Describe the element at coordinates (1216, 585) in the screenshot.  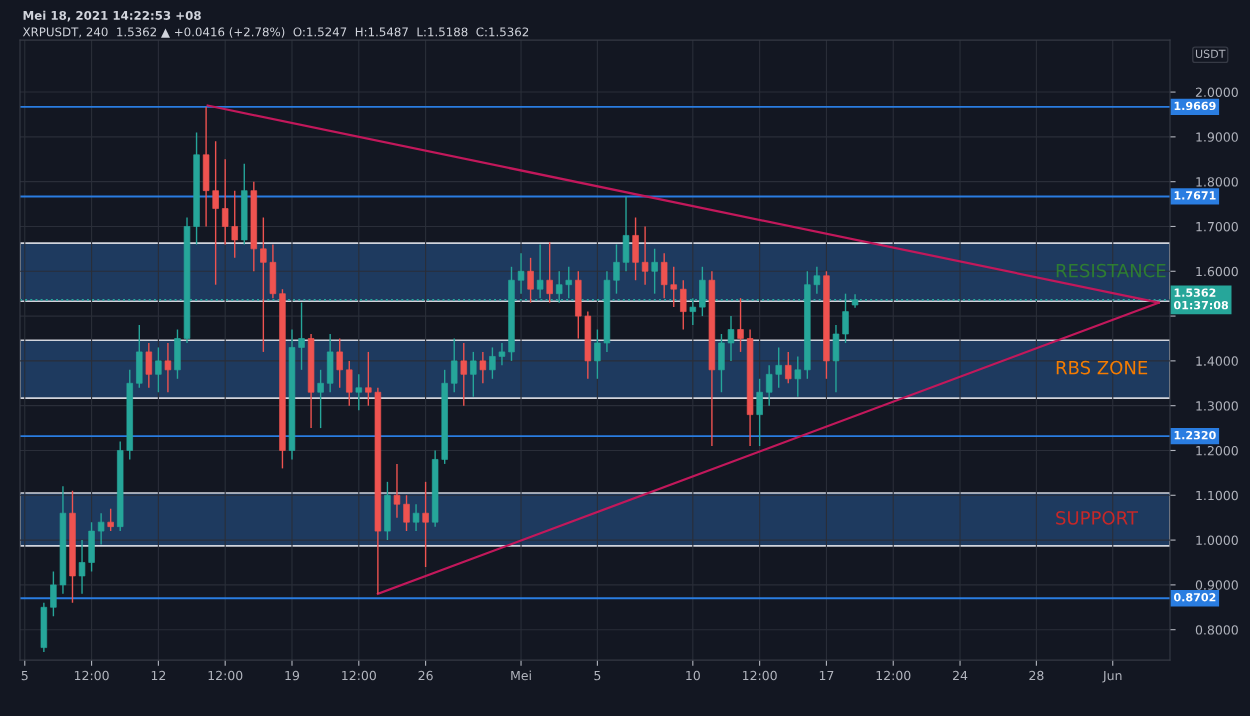
I see `y-tick-label: 0.9000` at that location.